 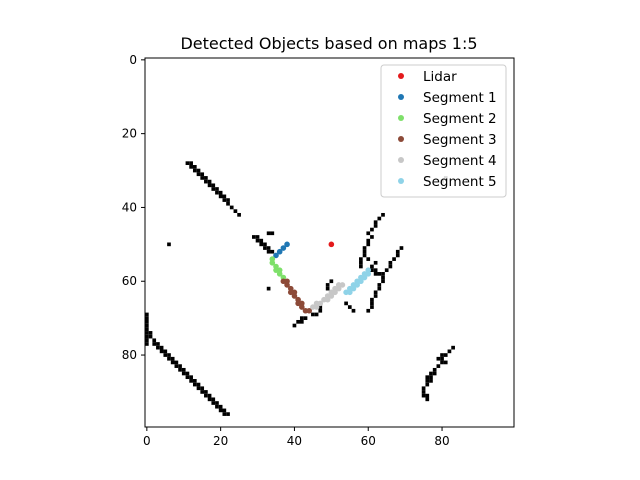 I want to click on x-tick-label: 20, so click(x=220, y=441).